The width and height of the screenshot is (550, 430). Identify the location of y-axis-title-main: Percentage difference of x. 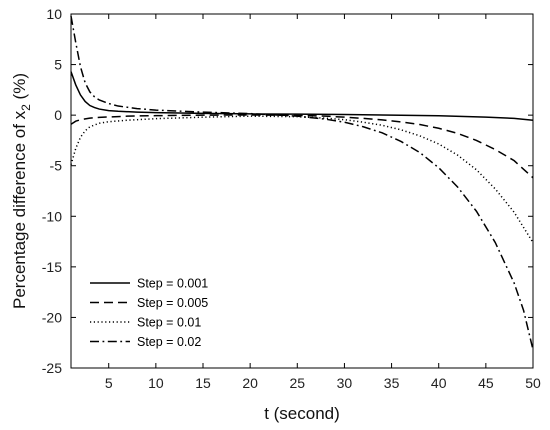
(19, 209).